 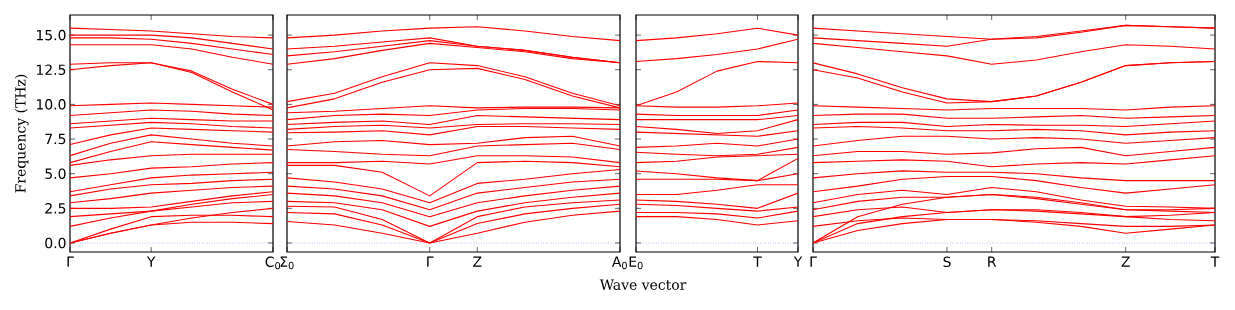 What do you see at coordinates (643, 284) in the screenshot?
I see `x-axis-title: Wave vector` at bounding box center [643, 284].